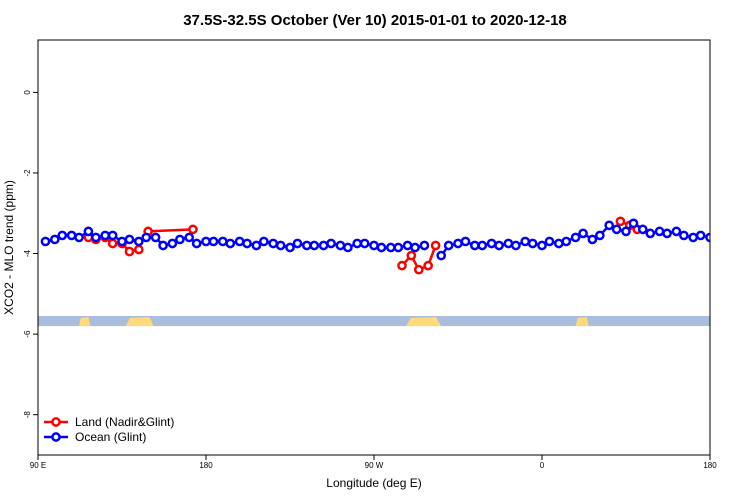  I want to click on map-strip, so click(374, 321).